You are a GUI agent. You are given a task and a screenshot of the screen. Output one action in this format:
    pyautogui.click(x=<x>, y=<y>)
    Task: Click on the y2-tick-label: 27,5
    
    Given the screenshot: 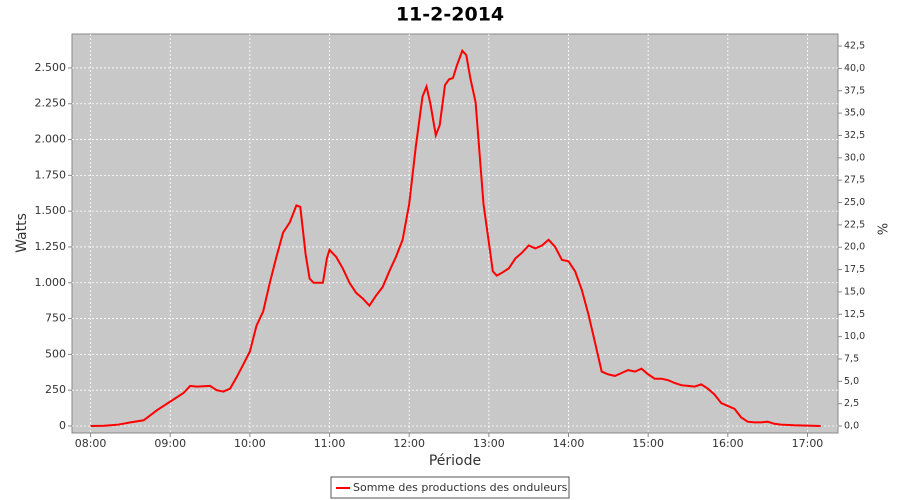 What is the action you would take?
    pyautogui.click(x=854, y=180)
    